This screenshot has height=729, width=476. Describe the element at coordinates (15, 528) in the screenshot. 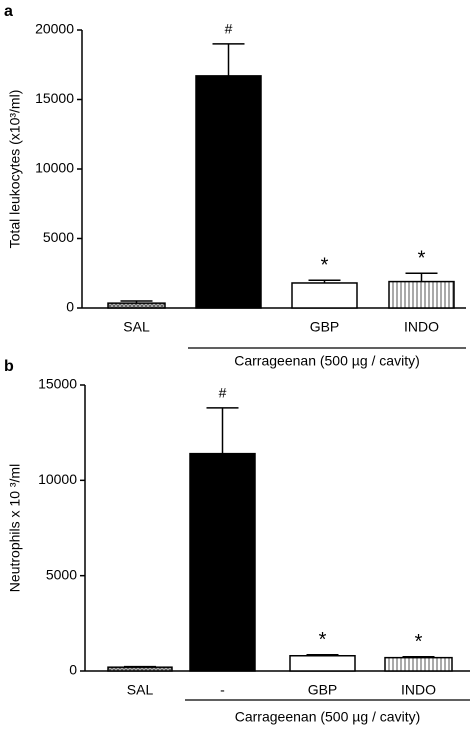

I see `y-axis-label: Neutrophils x 10 ³/ml` at that location.